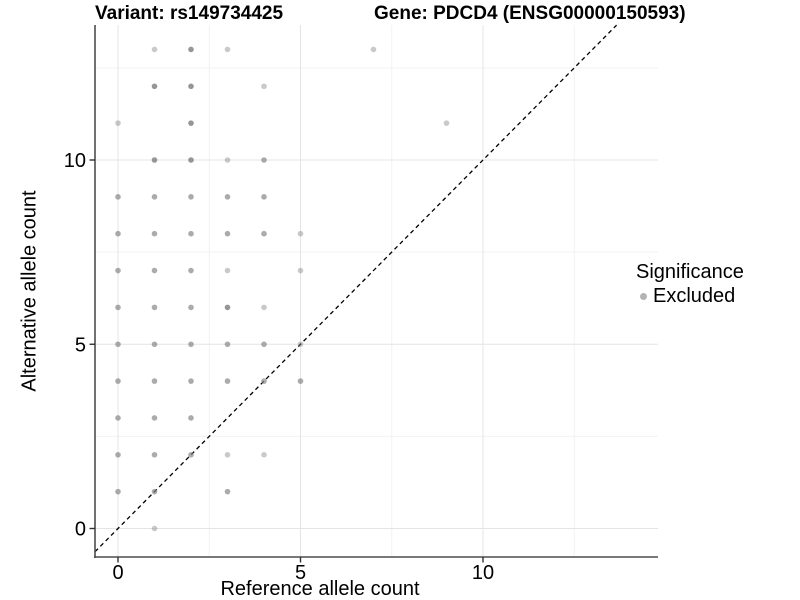 Image resolution: width=800 pixels, height=600 pixels. What do you see at coordinates (300, 573) in the screenshot?
I see `x-tick-label: 5` at bounding box center [300, 573].